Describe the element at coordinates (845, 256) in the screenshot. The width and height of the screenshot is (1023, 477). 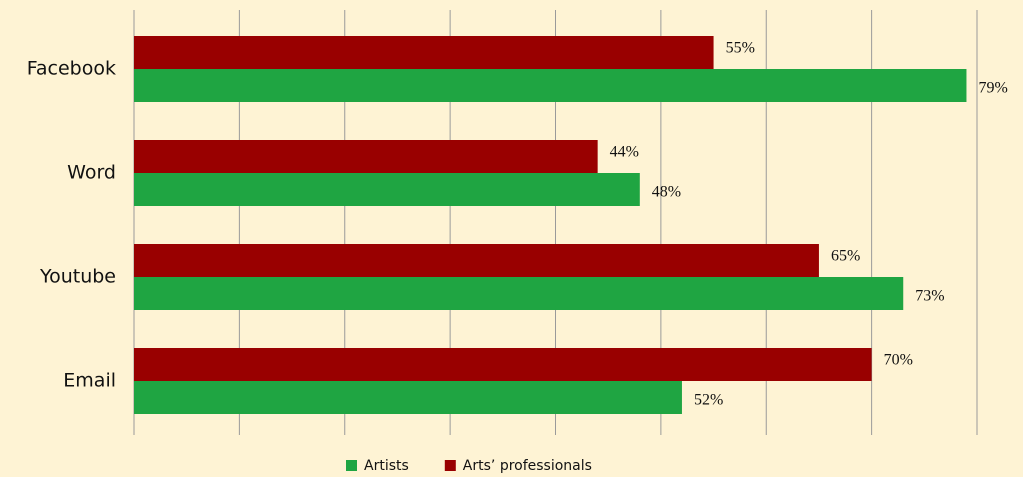
I see `value-label: 65%` at that location.